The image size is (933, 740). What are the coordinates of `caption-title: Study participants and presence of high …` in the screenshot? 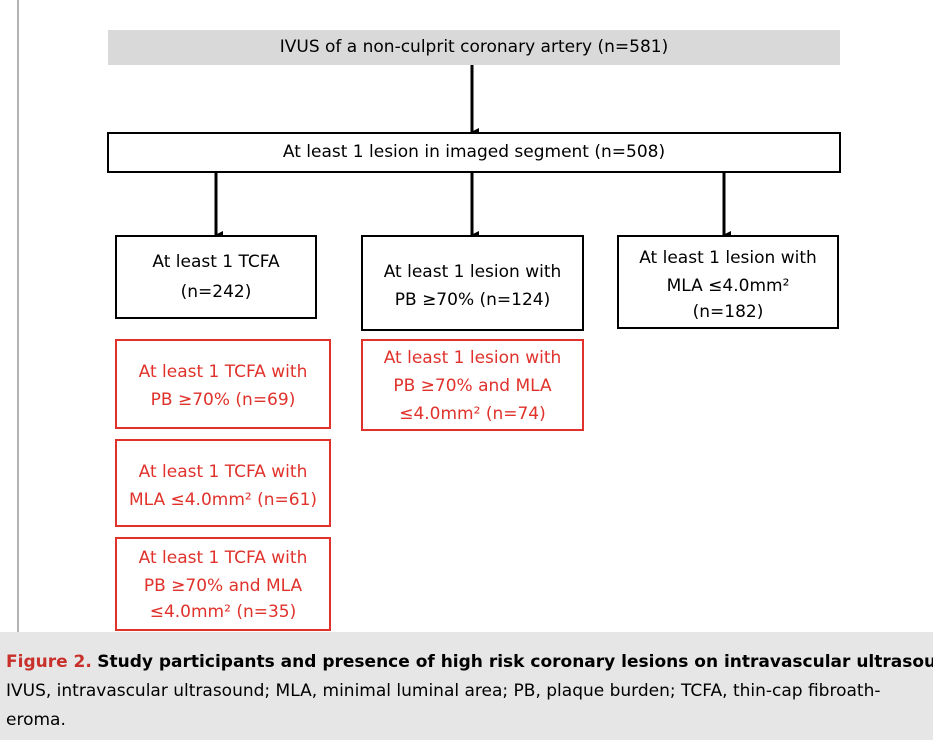 It's located at (515, 662).